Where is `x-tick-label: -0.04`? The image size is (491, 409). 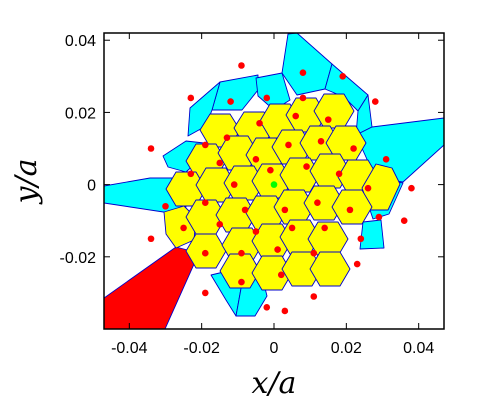
x-tick-label: -0.04 is located at coordinates (129, 348).